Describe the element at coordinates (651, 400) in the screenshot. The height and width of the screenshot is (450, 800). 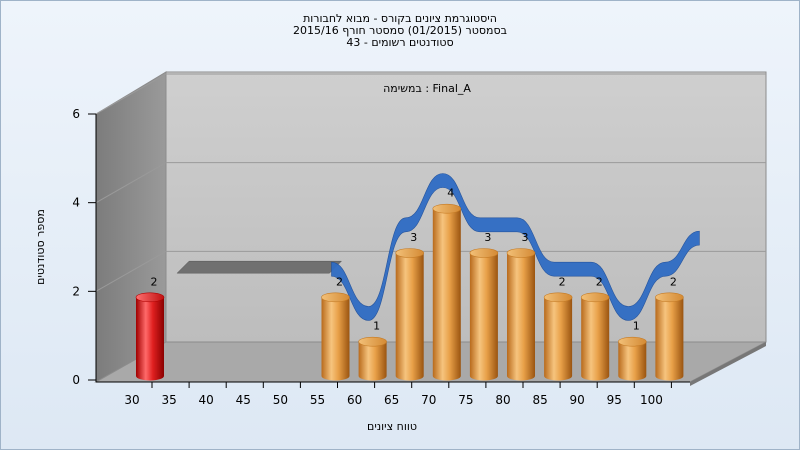
I see `x-tick-label: 100` at that location.